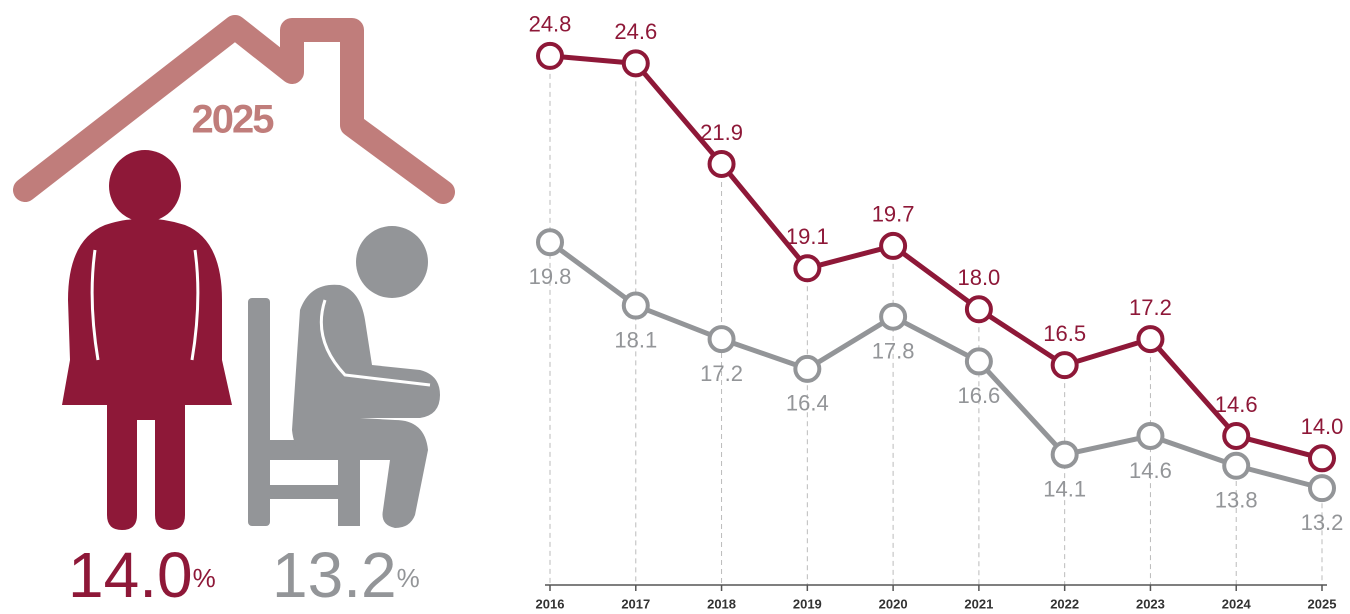  What do you see at coordinates (1064, 488) in the screenshot?
I see `data-label: 14.1` at bounding box center [1064, 488].